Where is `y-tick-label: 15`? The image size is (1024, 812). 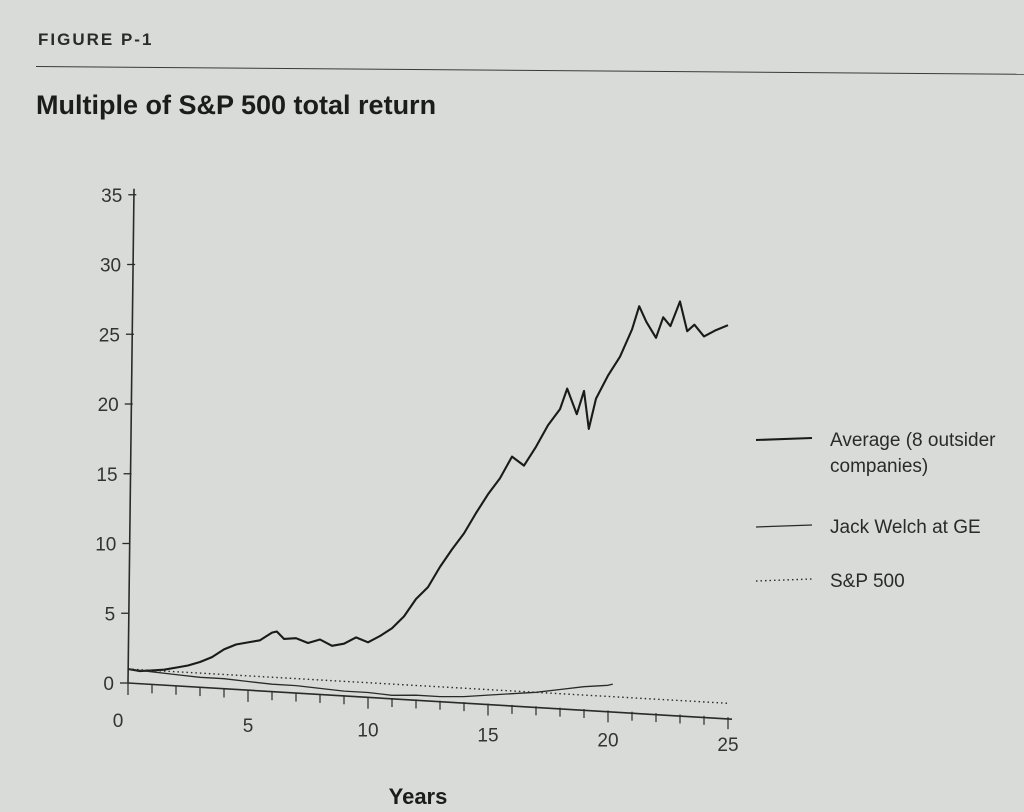
y-tick-label: 15 is located at coordinates (106, 475).